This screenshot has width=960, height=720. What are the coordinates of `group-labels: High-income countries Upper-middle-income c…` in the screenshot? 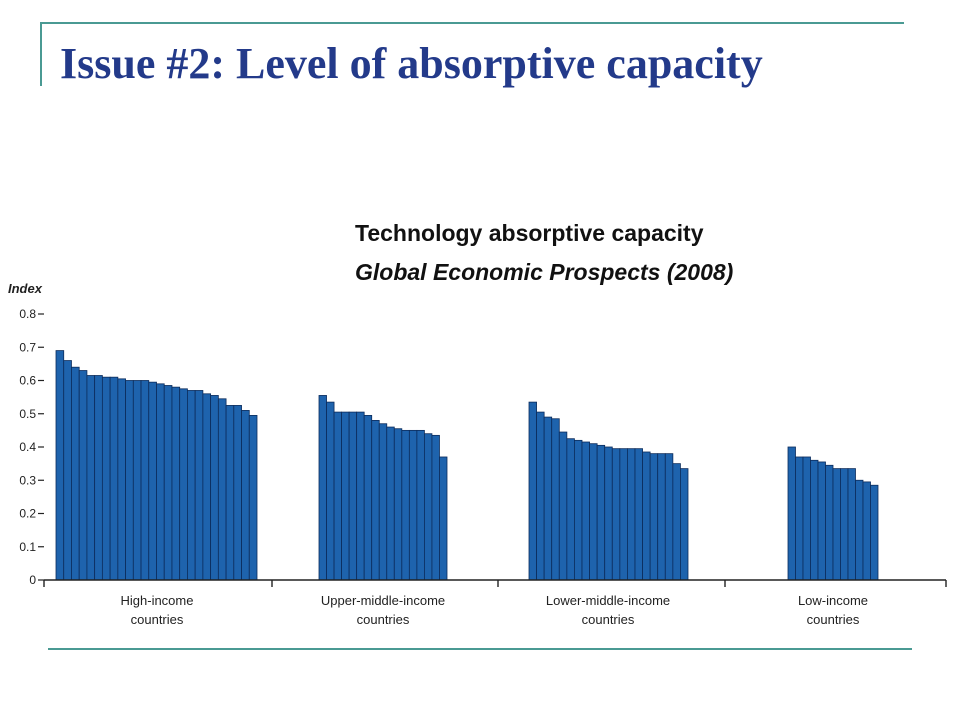 It's located at (495, 610).